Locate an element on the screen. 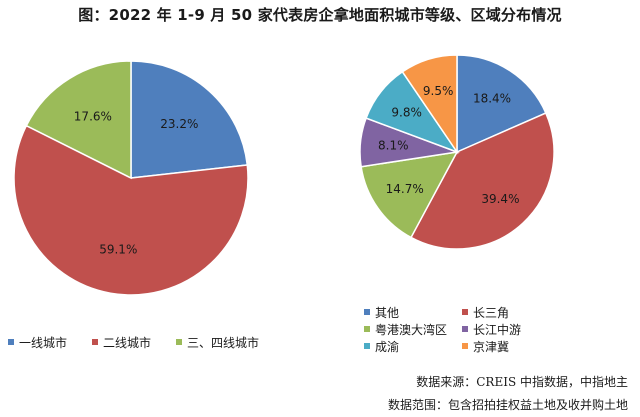  legend-2-label-4: 长江中游 is located at coordinates (497, 329).